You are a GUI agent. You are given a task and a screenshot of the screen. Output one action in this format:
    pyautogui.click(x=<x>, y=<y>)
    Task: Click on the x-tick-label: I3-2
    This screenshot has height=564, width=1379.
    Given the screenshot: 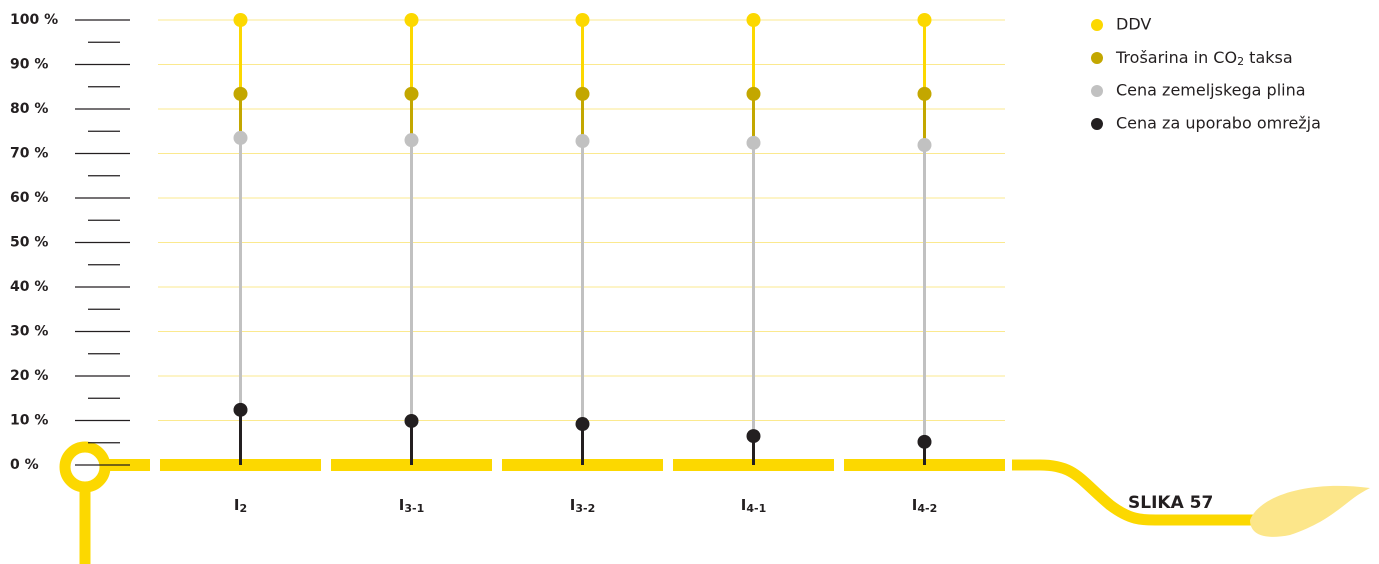 What is the action you would take?
    pyautogui.click(x=582, y=506)
    